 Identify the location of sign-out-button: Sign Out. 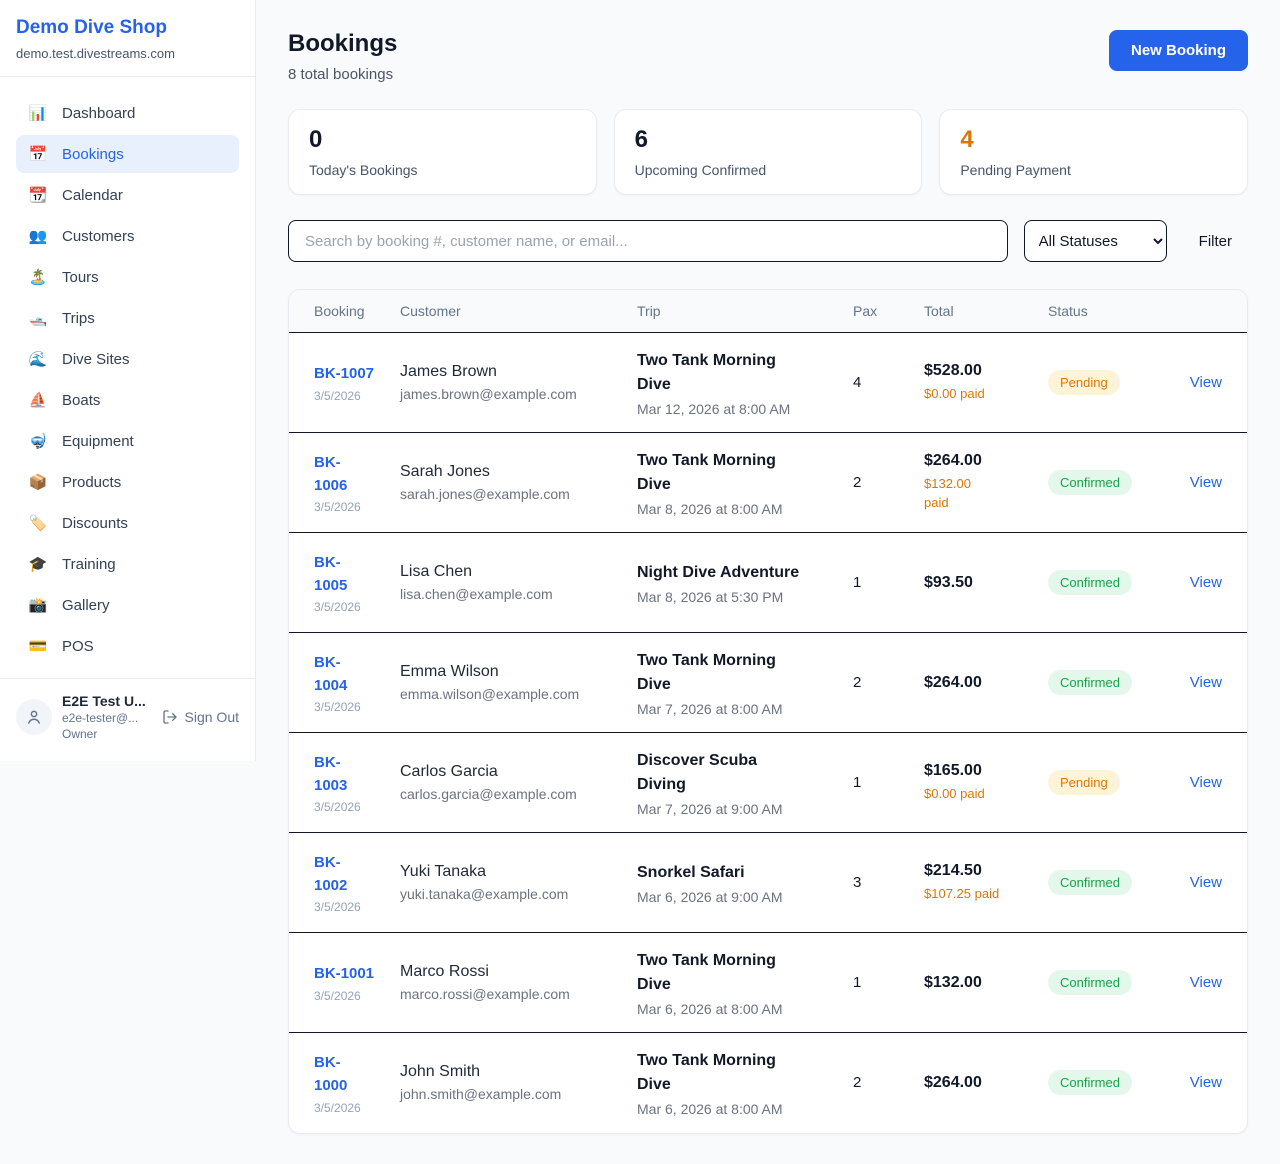
(200, 717).